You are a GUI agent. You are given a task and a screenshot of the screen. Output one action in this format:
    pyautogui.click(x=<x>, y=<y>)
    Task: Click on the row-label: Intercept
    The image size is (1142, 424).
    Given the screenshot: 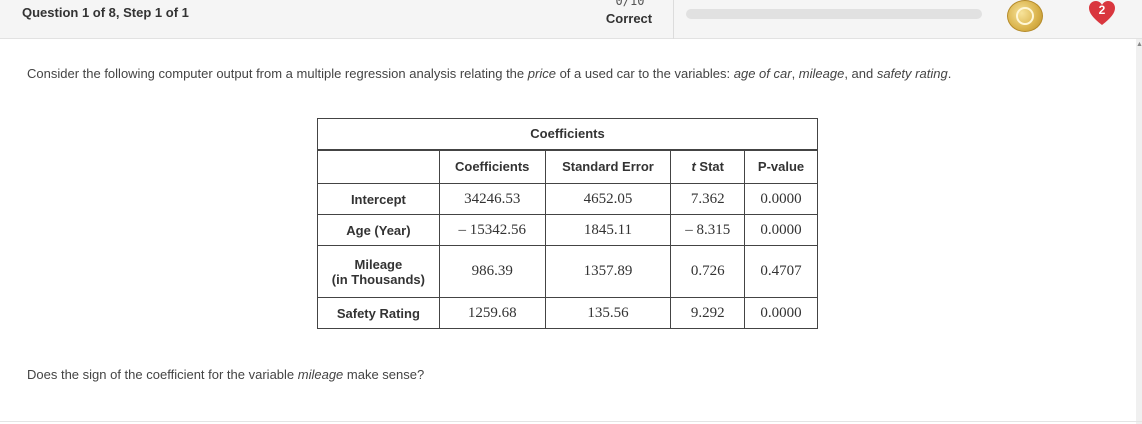 What is the action you would take?
    pyautogui.click(x=378, y=199)
    